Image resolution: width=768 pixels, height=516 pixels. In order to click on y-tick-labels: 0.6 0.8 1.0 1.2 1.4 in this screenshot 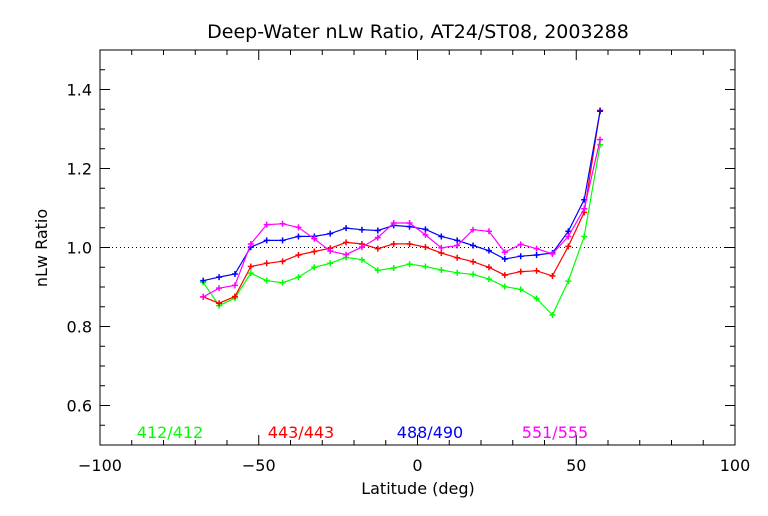, I will do `click(79, 248)`.